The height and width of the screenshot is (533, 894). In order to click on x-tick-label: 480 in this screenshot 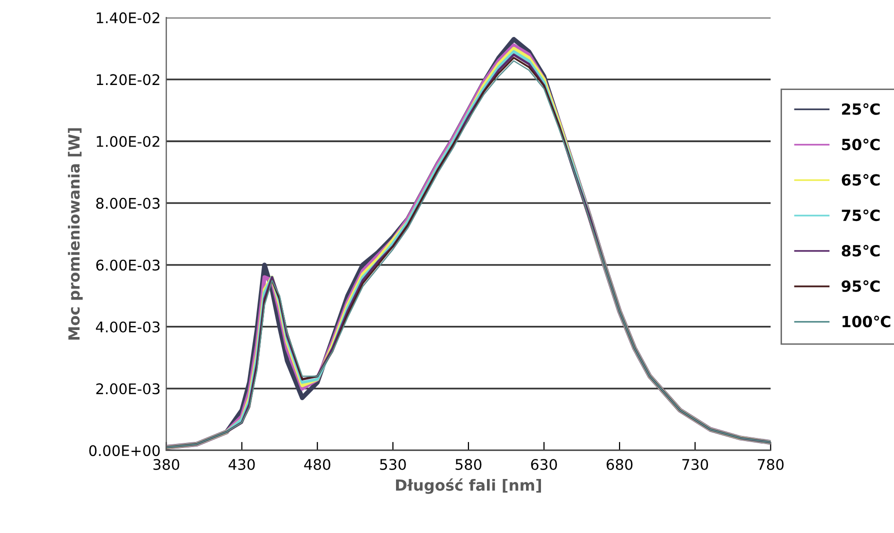, I will do `click(317, 464)`.